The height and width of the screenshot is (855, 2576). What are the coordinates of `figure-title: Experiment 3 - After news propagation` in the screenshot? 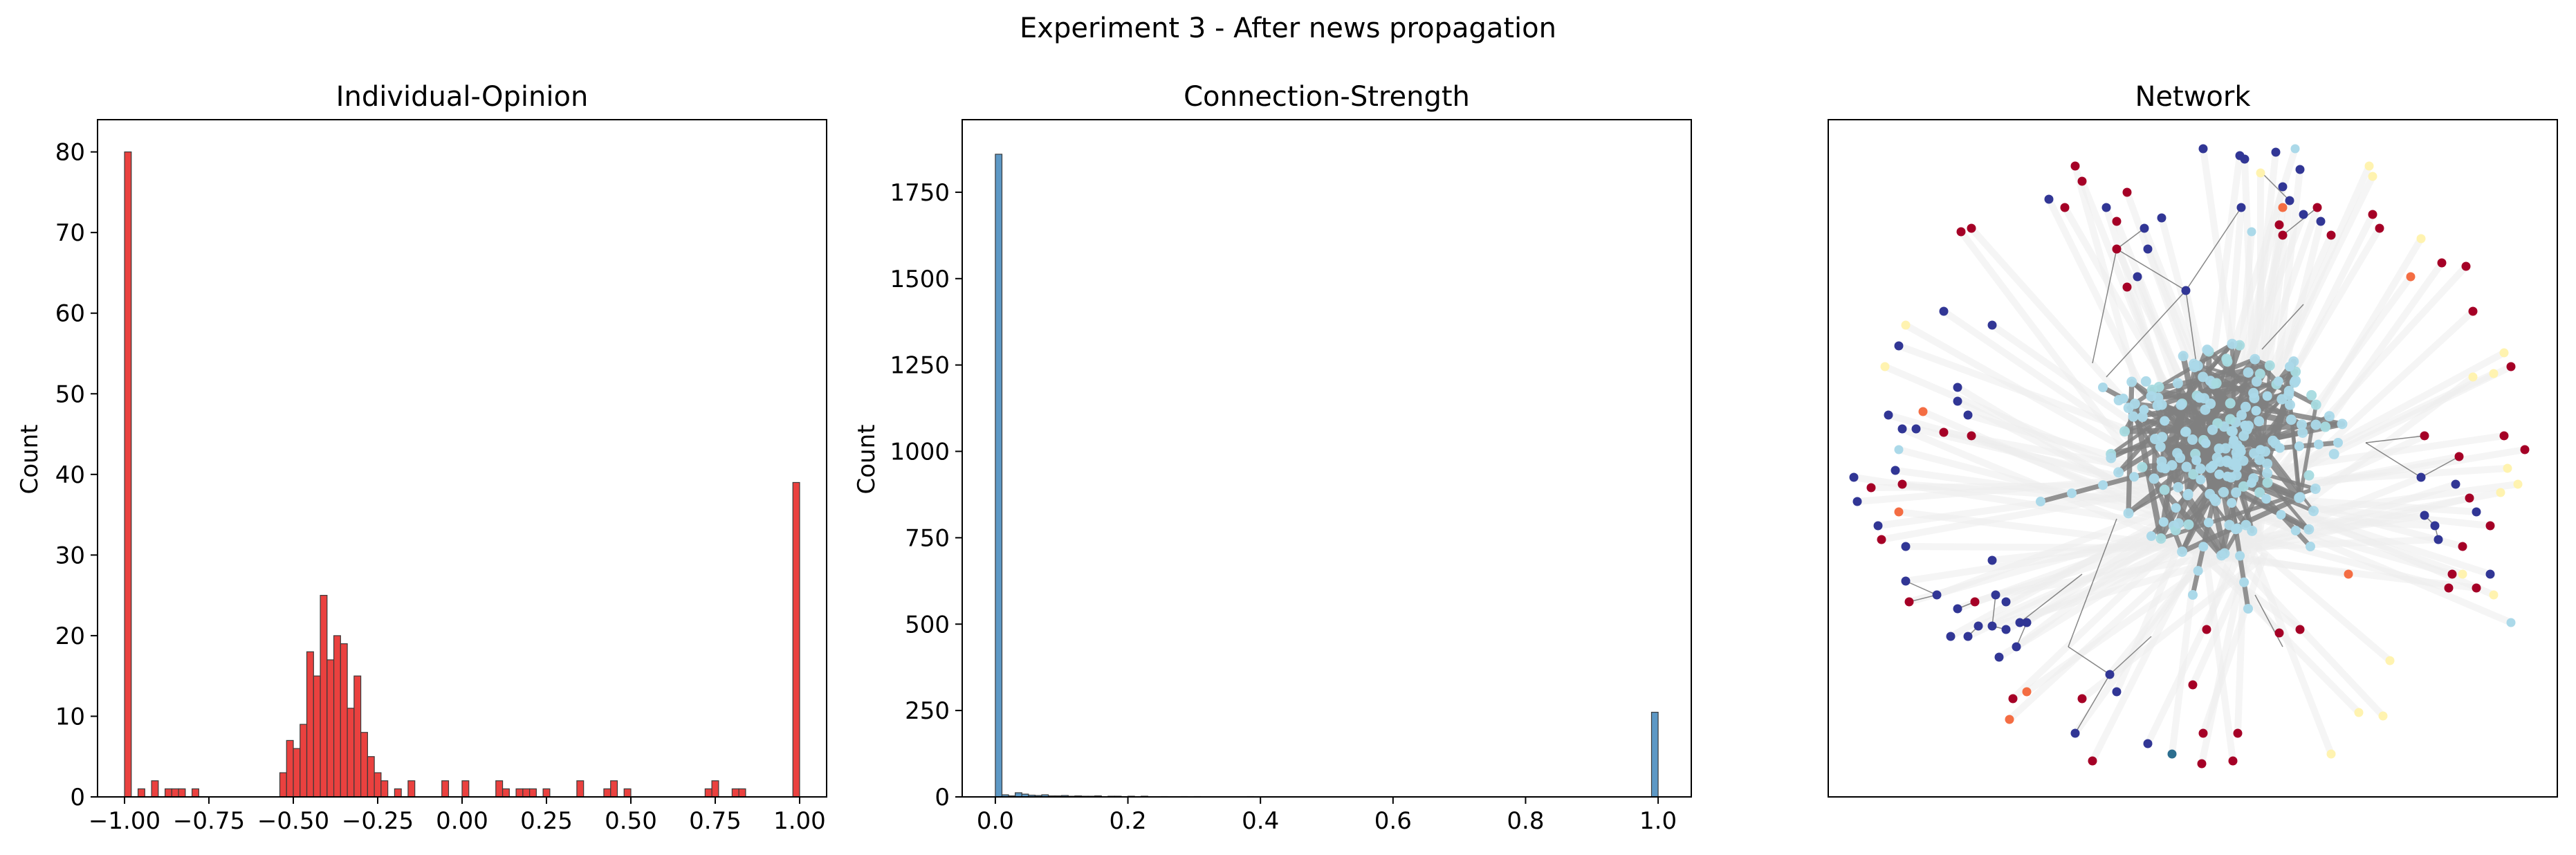 It's located at (1288, 28).